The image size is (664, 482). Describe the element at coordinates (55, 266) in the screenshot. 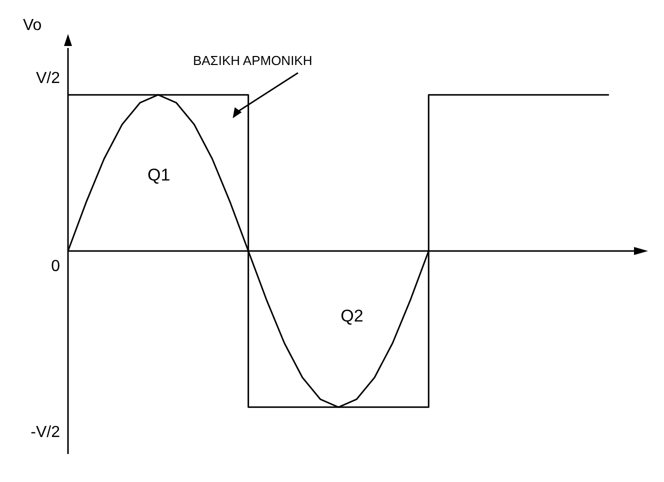

I see `text: 0` at that location.